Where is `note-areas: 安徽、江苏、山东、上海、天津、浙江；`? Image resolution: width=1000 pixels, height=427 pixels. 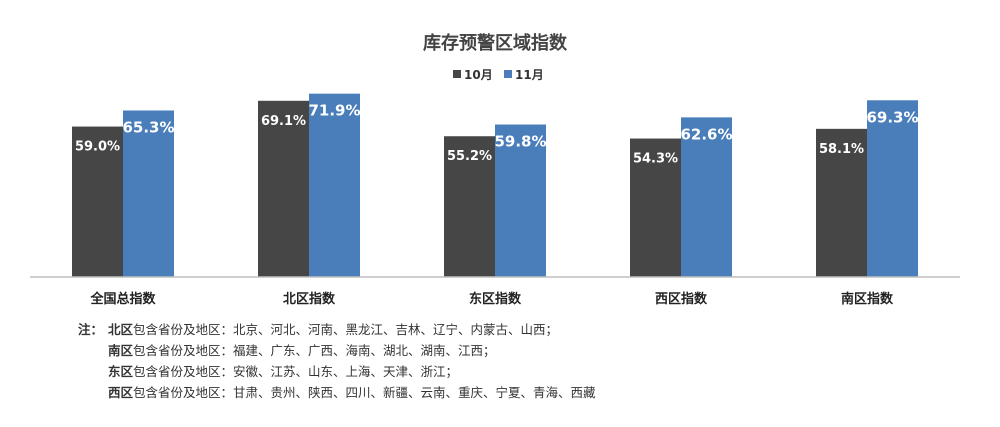 note-areas: 安徽、江苏、山东、上海、天津、浙江； is located at coordinates (346, 371).